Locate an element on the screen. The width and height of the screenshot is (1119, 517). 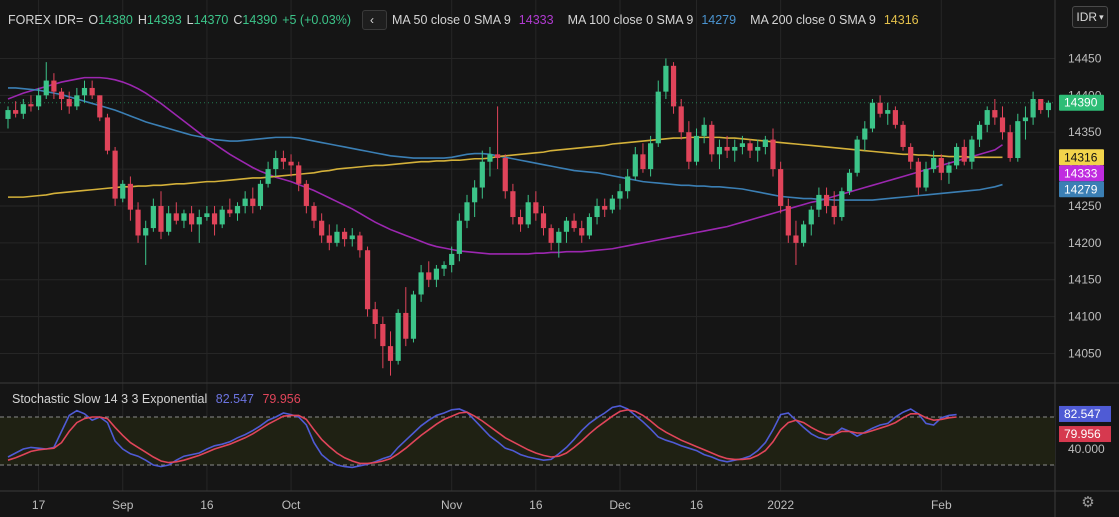
time-tick-label: Dec is located at coordinates (619, 505).